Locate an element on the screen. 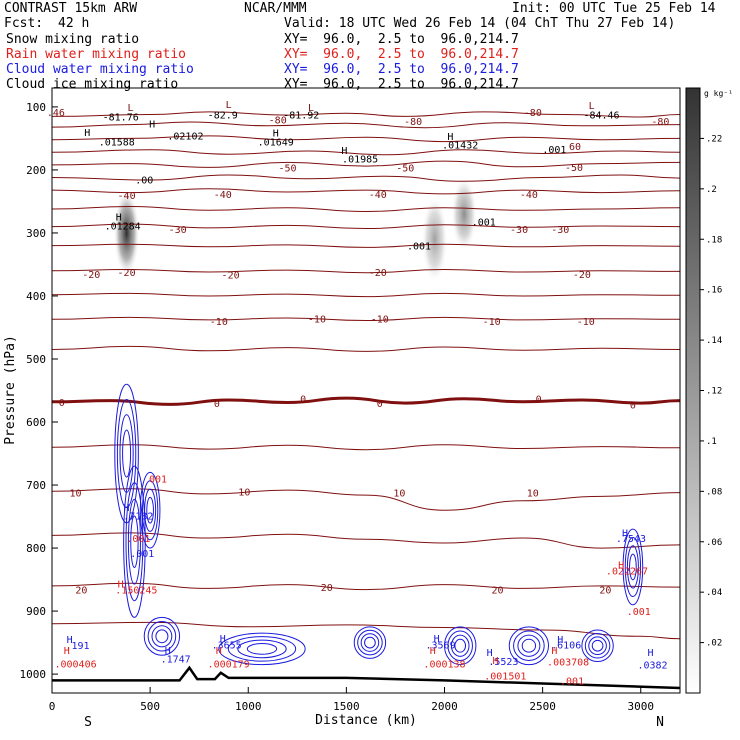 This screenshot has height=740, width=740. contour-label-3: -81.92 is located at coordinates (301, 115).